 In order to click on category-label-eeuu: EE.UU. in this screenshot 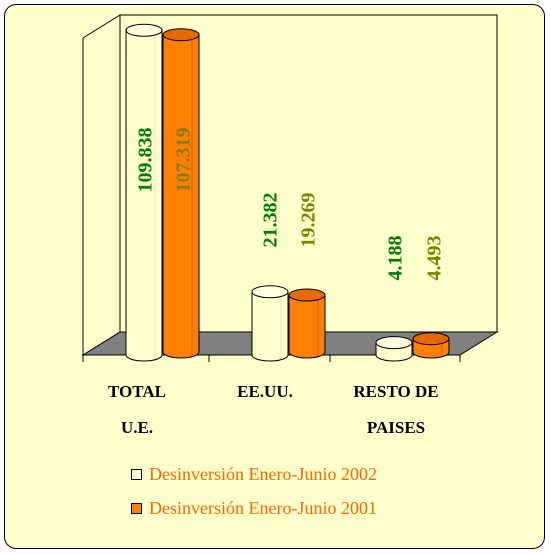, I will do `click(265, 391)`.